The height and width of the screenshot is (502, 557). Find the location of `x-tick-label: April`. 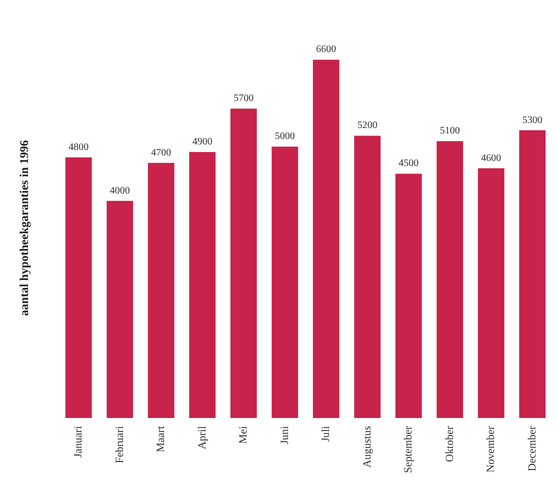

x-tick-label: April is located at coordinates (202, 438).